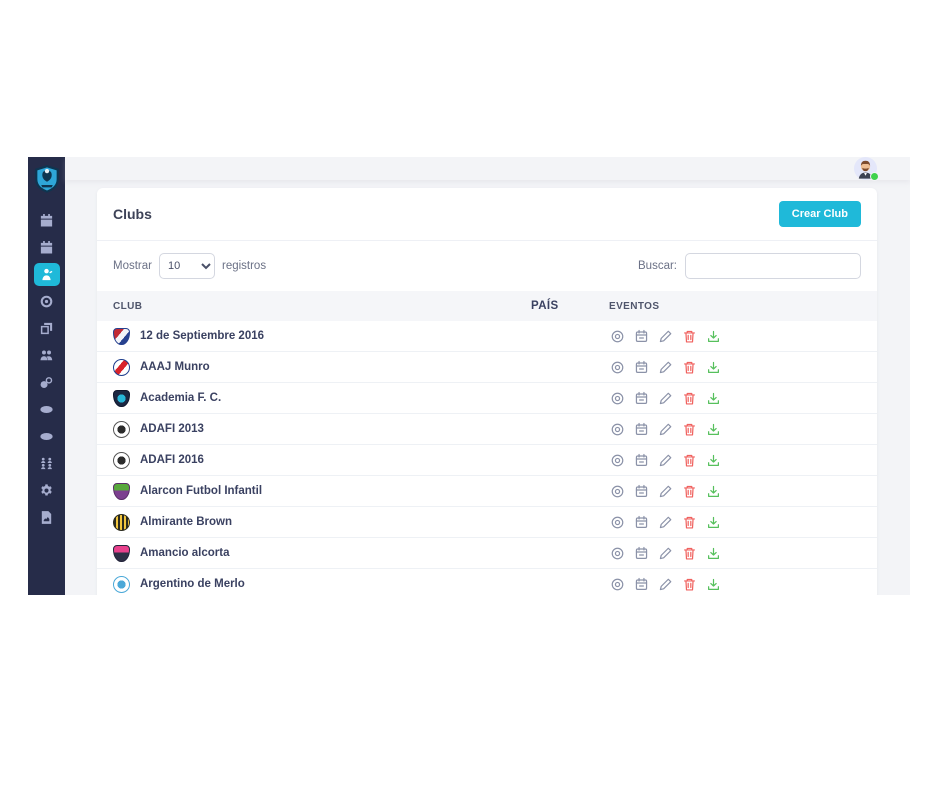 This screenshot has height=790, width=940. Describe the element at coordinates (46, 463) in the screenshot. I see `sidebar-item-groups` at that location.